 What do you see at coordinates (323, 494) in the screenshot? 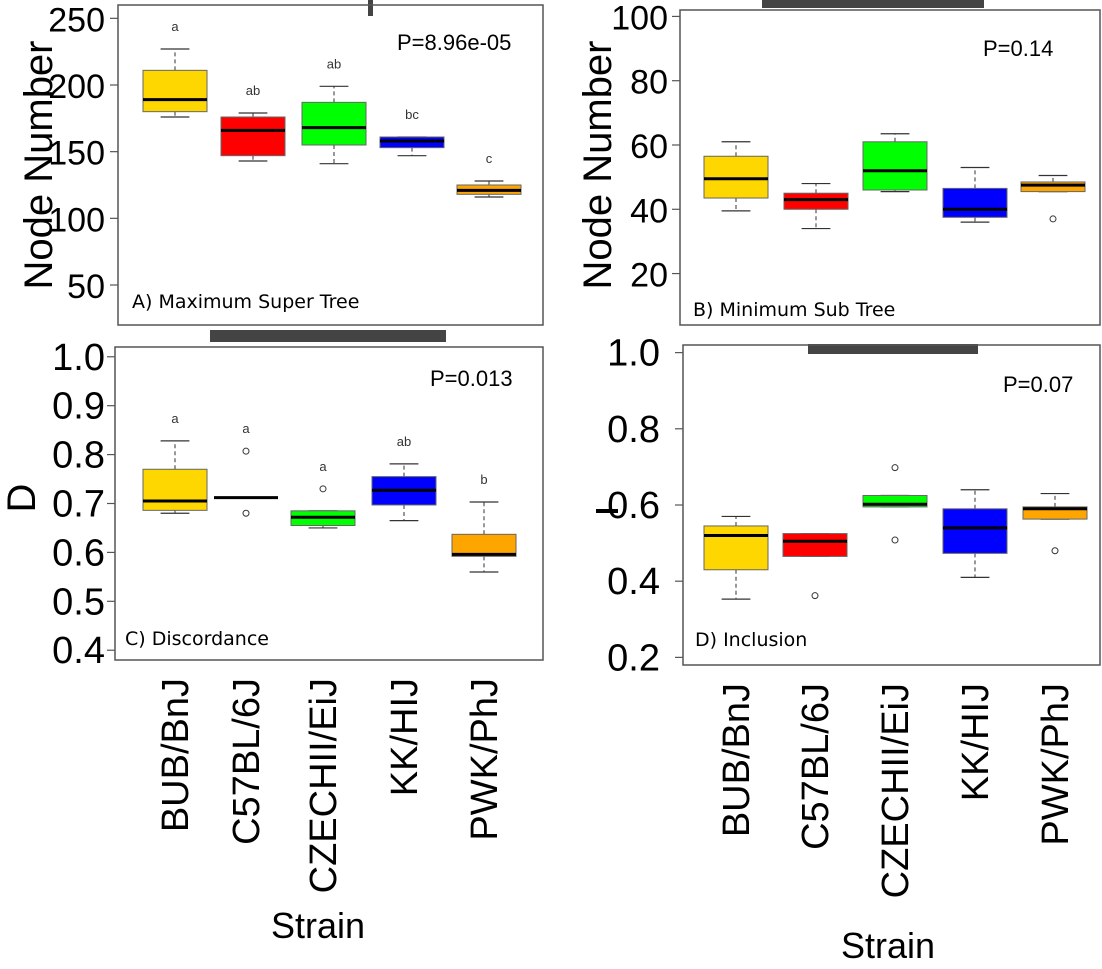
I see `box-CZECHII/EiJ: a` at bounding box center [323, 494].